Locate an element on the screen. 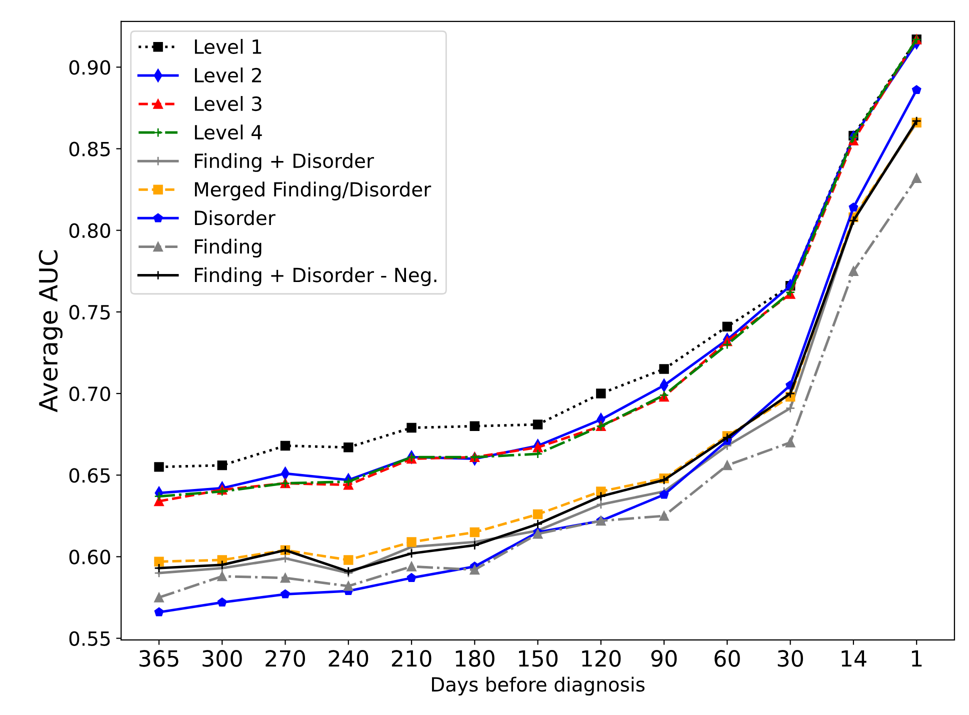 This screenshot has height=715, width=969. y-tick-label: 0.65 is located at coordinates (89, 475).